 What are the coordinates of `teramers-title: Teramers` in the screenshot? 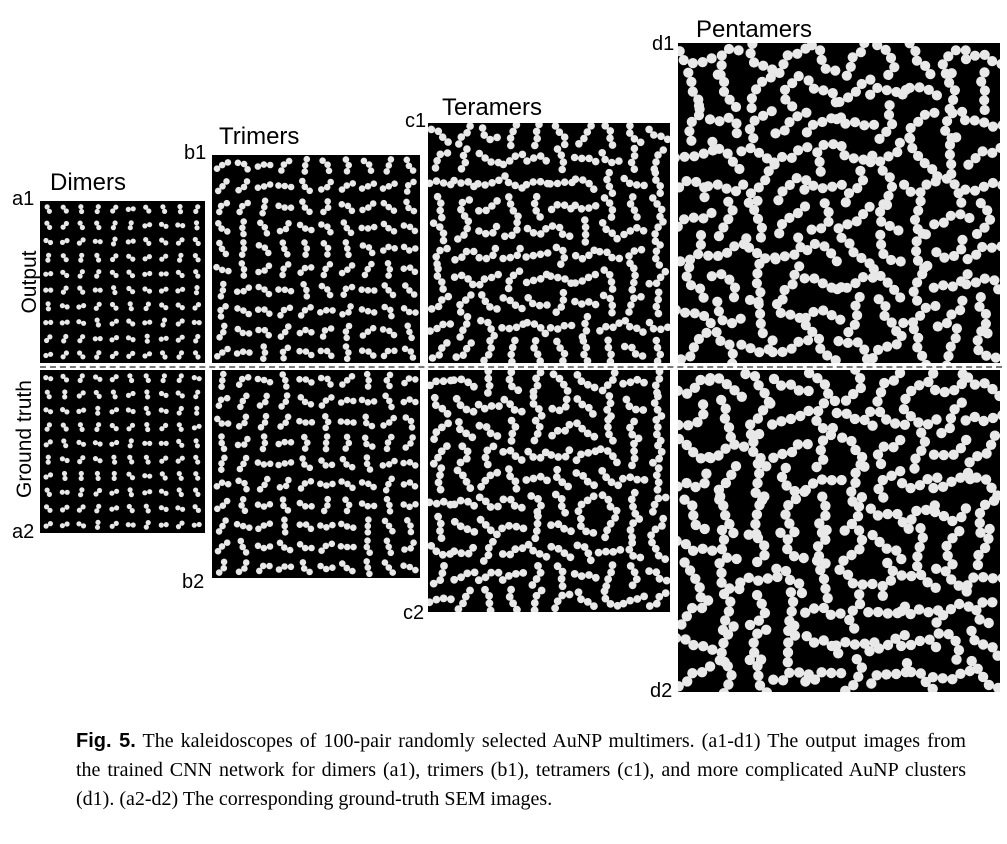 It's located at (492, 107).